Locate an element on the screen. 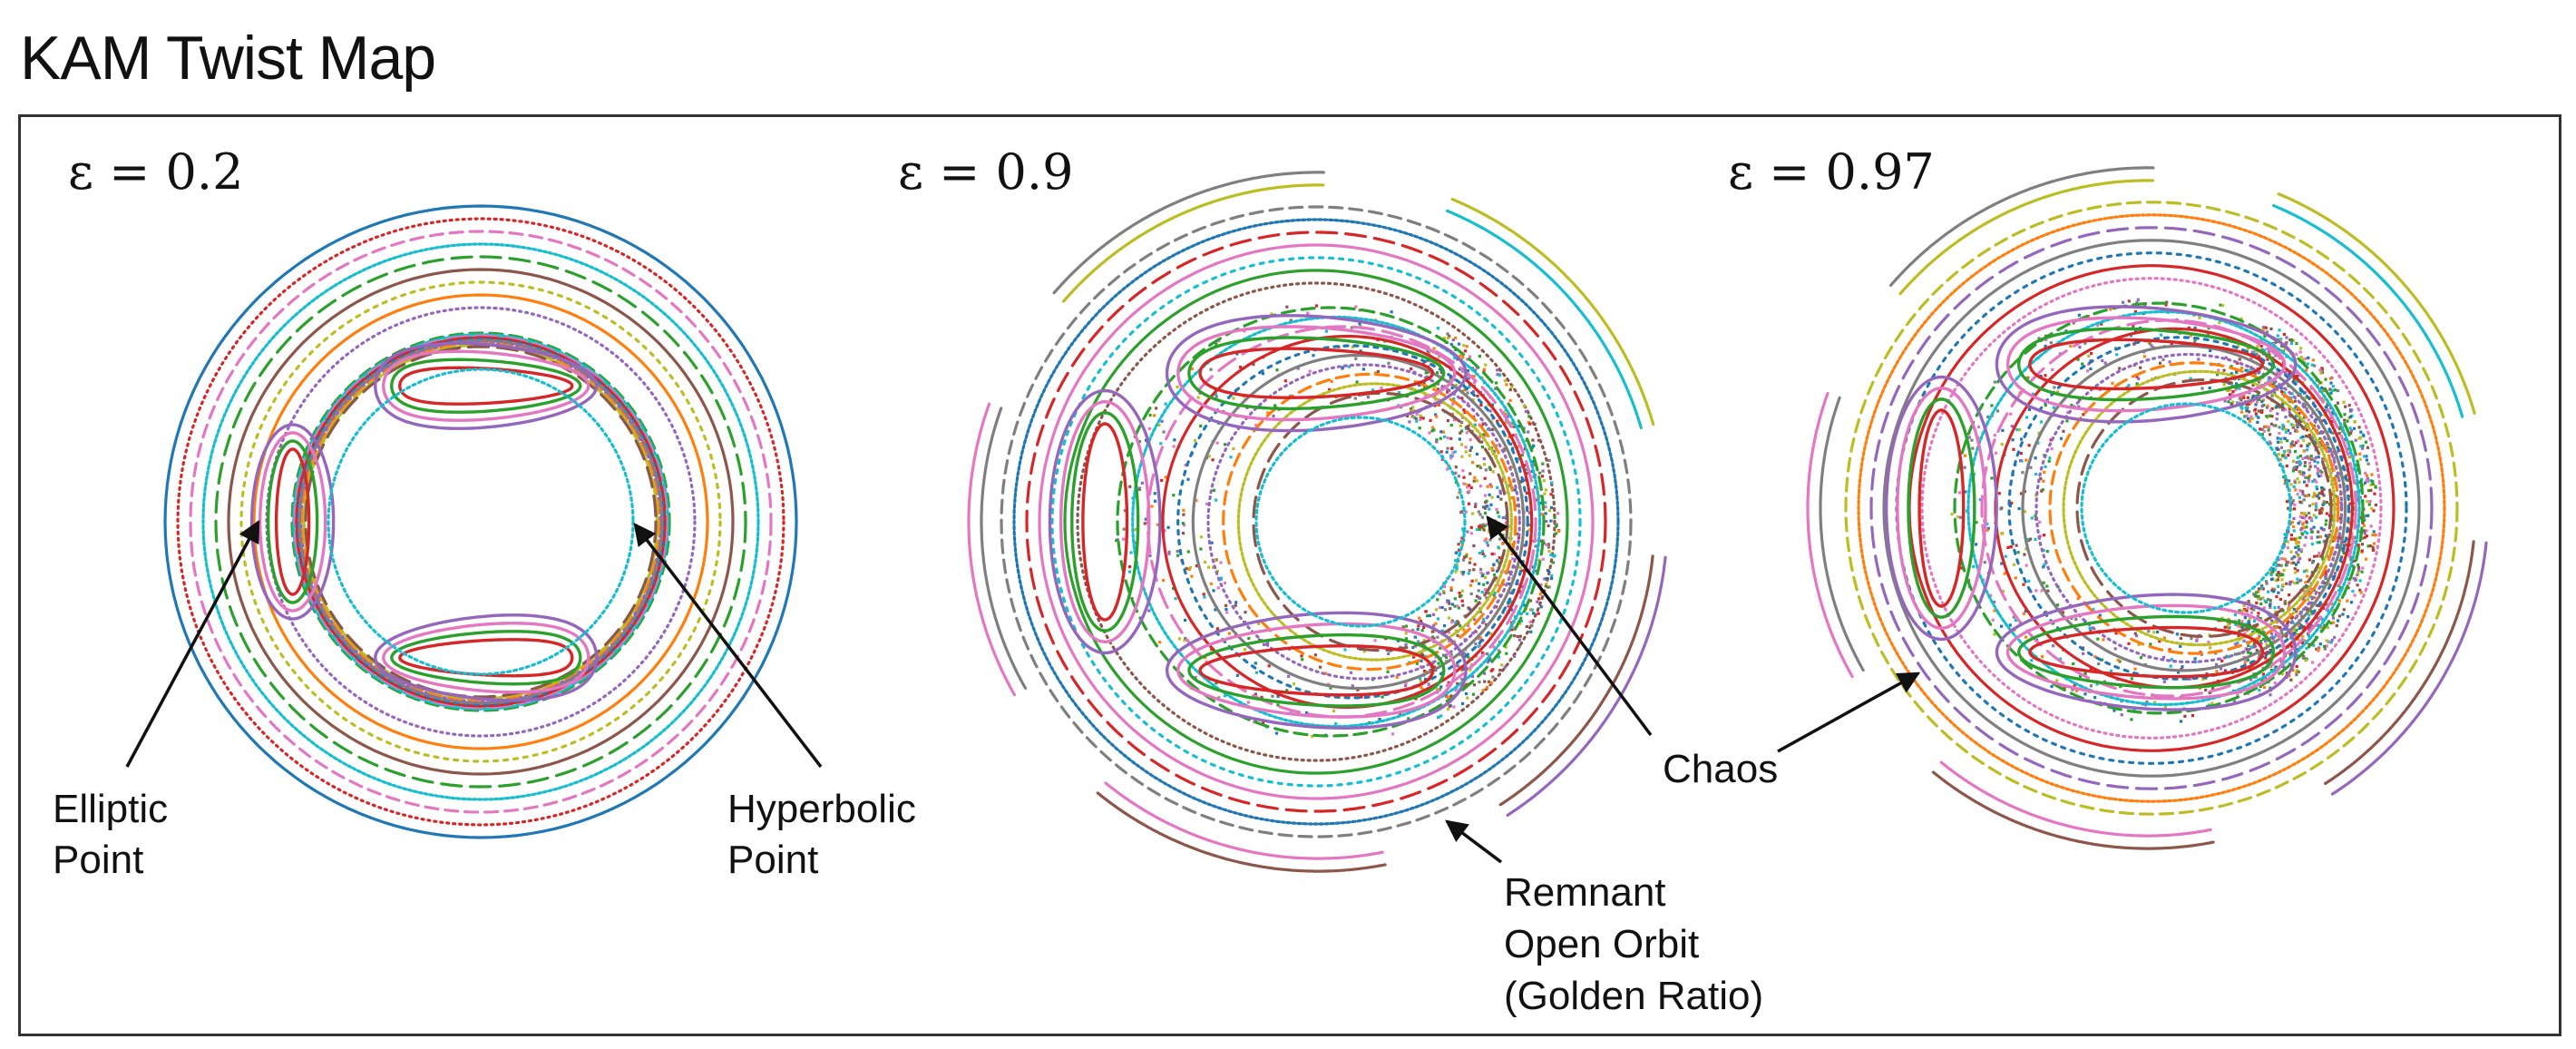 The image size is (2576, 1049). elliptic-point-arrow is located at coordinates (192, 644).